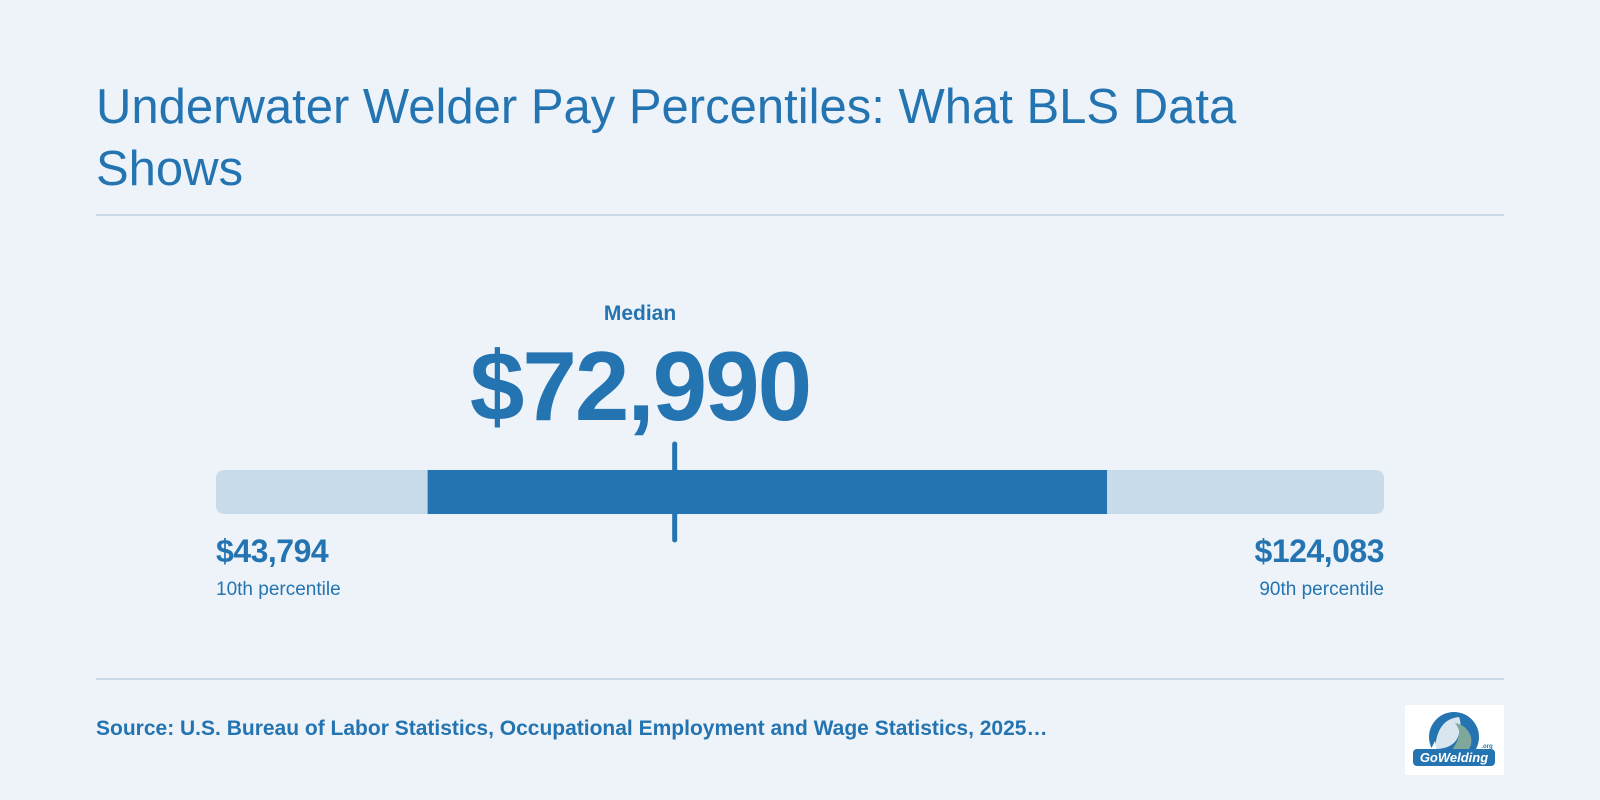 The height and width of the screenshot is (800, 1600). Describe the element at coordinates (278, 589) in the screenshot. I see `low-caption: 10th percentile` at that location.